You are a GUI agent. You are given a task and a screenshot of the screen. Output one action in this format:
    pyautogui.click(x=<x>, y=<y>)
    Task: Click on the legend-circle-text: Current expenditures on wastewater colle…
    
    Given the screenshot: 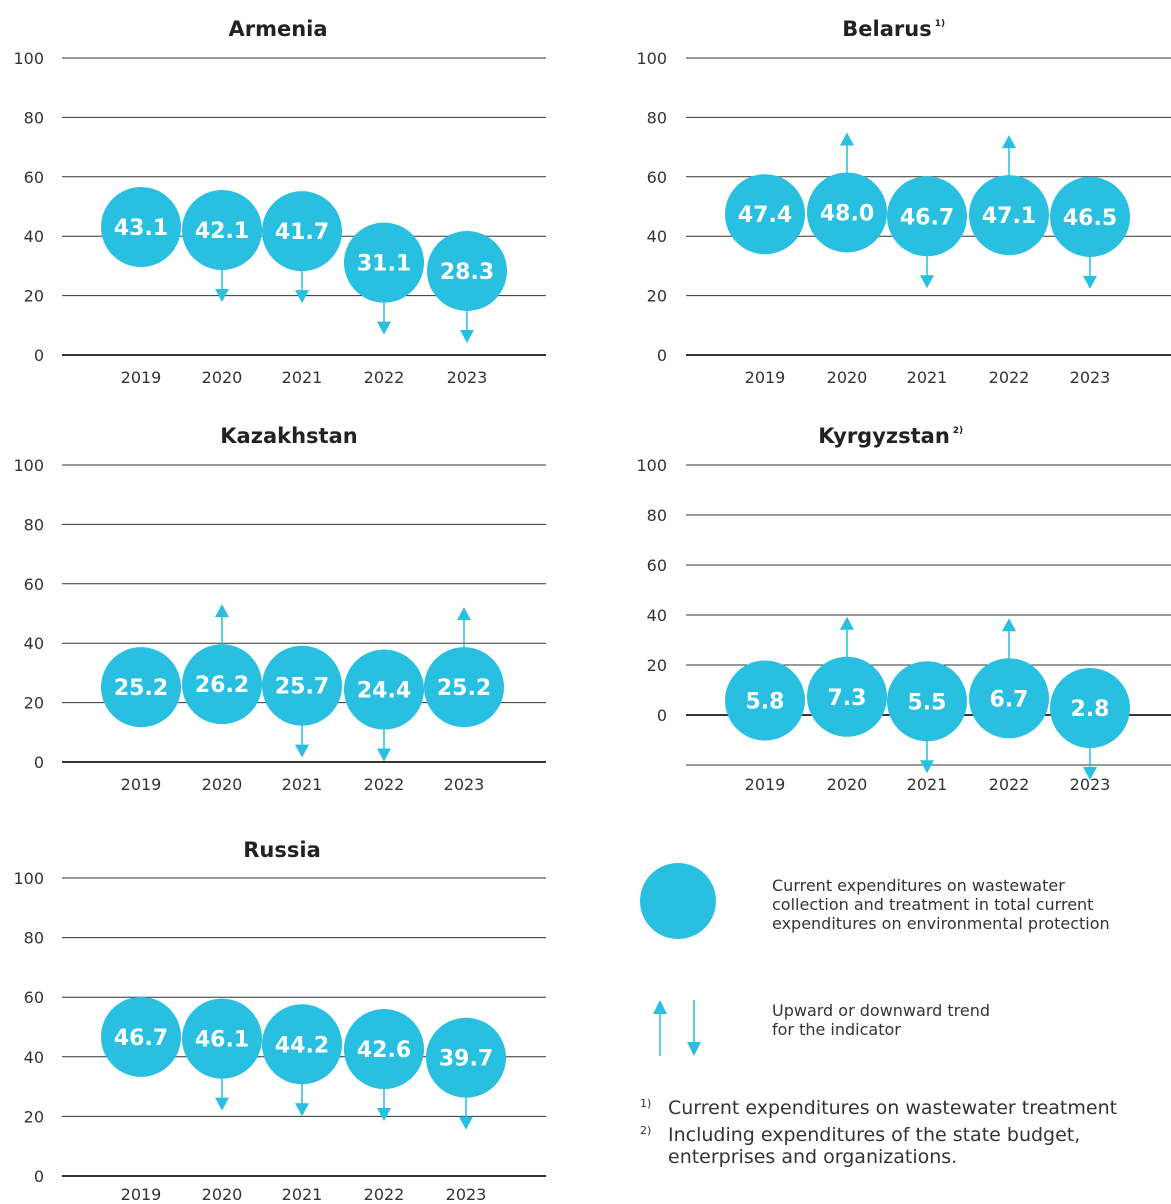 What is the action you would take?
    pyautogui.click(x=941, y=904)
    